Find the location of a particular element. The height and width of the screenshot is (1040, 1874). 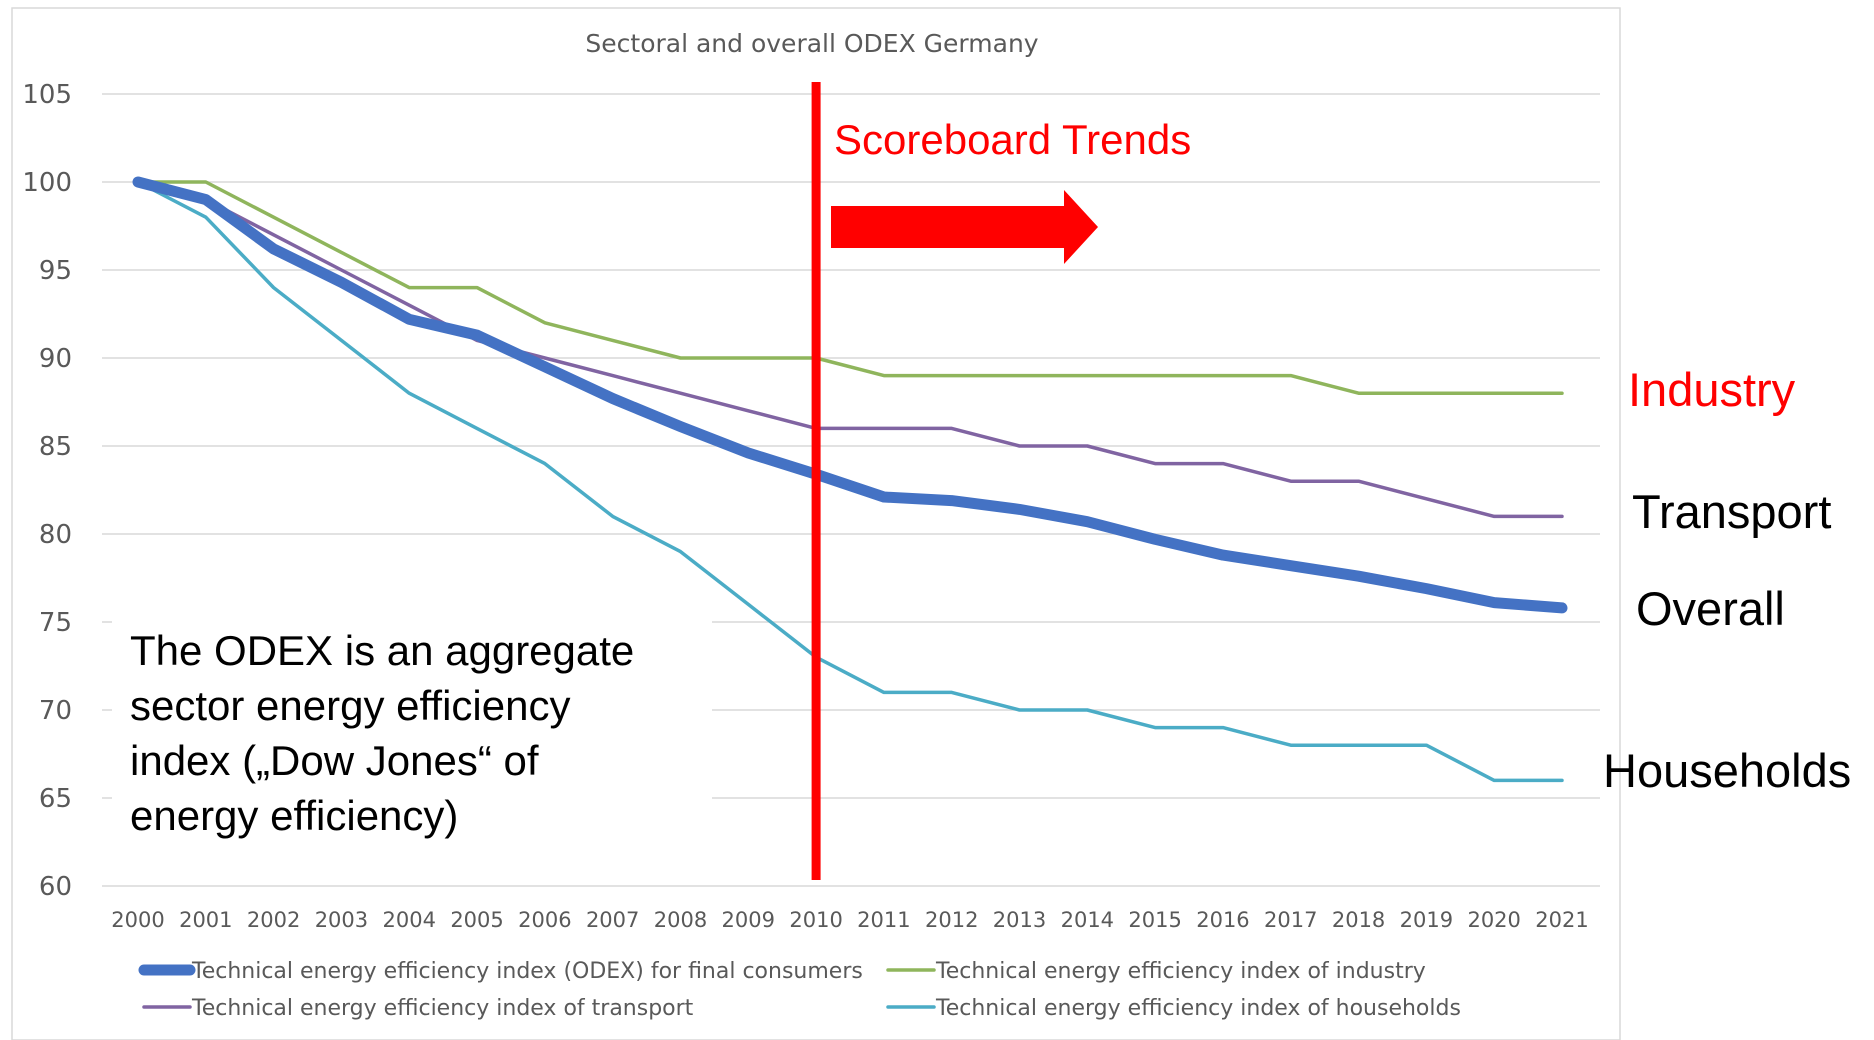

y-tick-label: 60 is located at coordinates (55, 887).